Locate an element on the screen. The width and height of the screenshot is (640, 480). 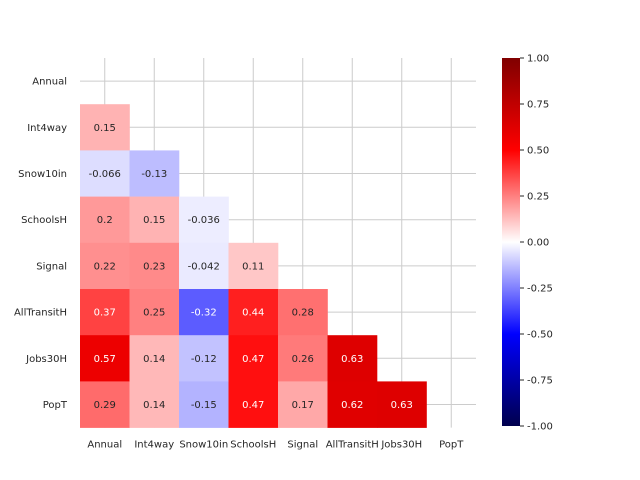
x-tick-label: Annual is located at coordinates (104, 445).